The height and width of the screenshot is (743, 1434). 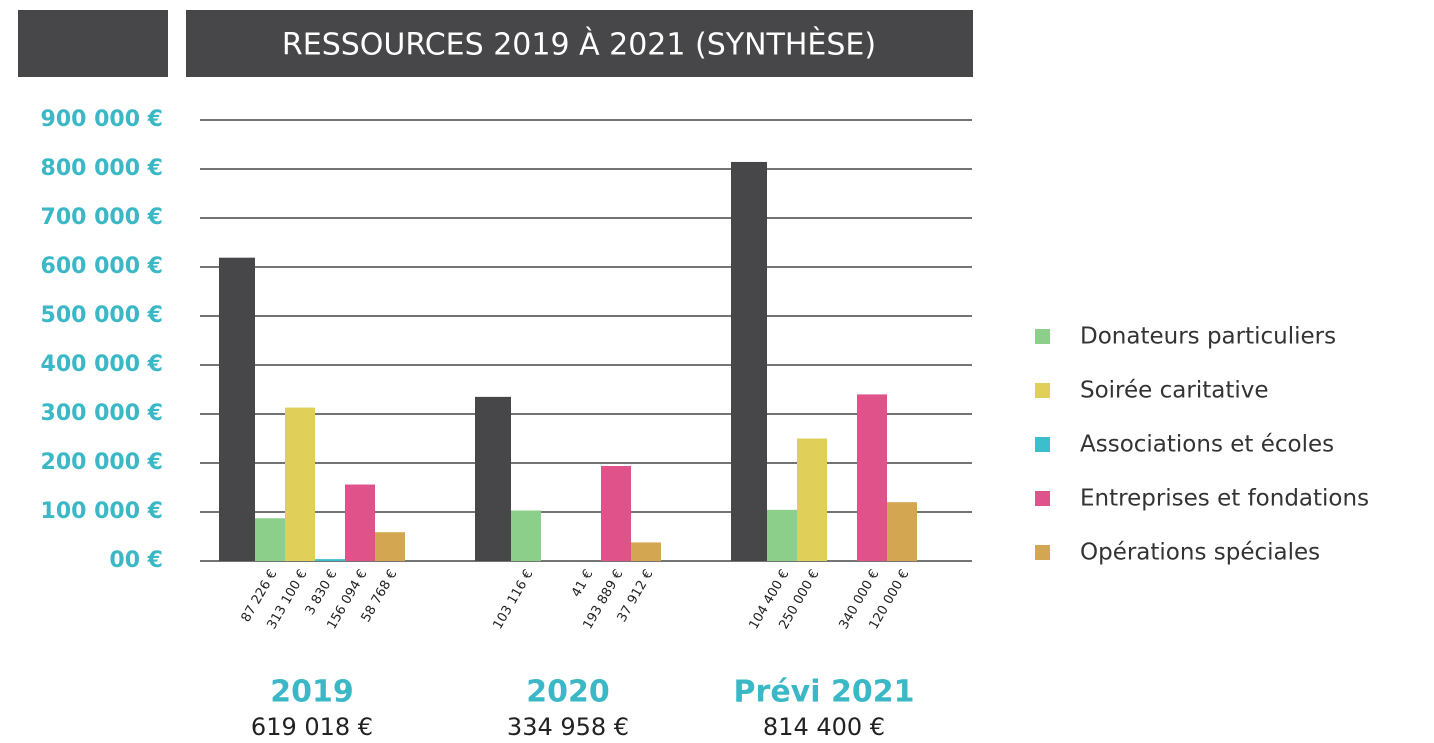 I want to click on total-label: 334 958 €, so click(x=568, y=727).